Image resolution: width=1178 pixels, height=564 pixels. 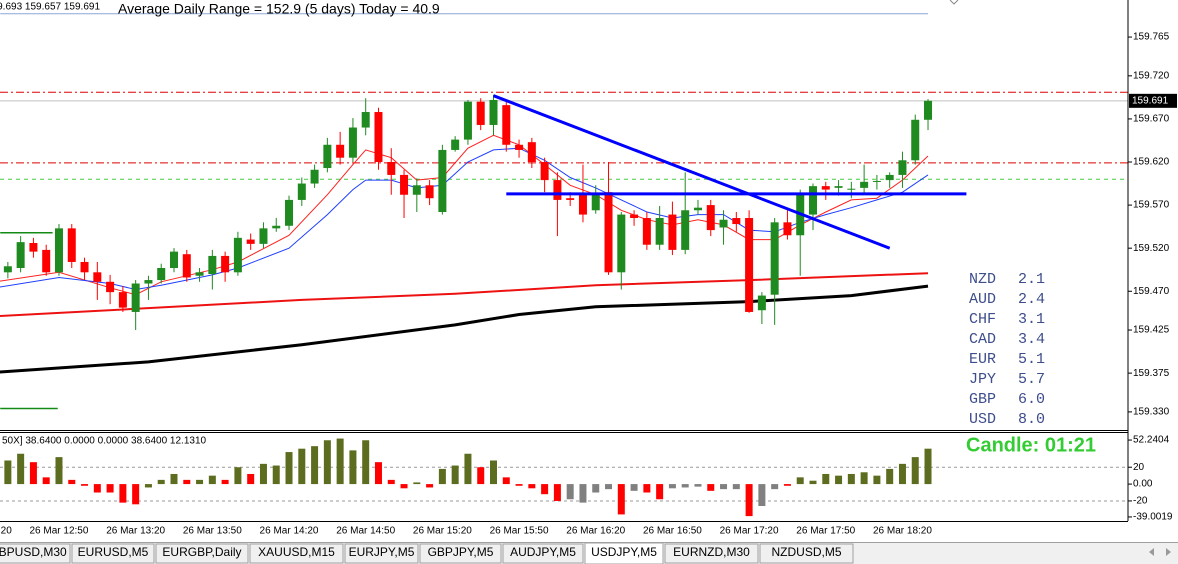 What do you see at coordinates (6, 531) in the screenshot?
I see `x-tick-label: 26 Mar 12:20` at bounding box center [6, 531].